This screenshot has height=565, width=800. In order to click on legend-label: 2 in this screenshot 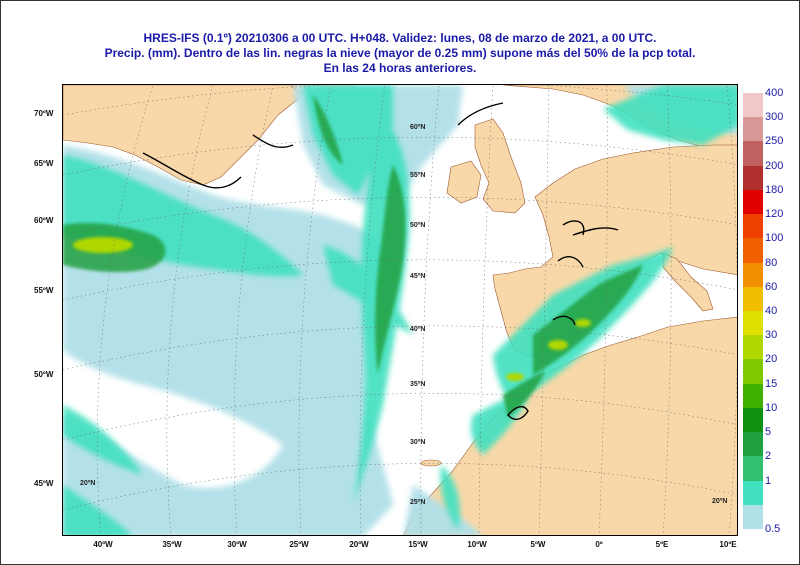, I will do `click(768, 456)`.